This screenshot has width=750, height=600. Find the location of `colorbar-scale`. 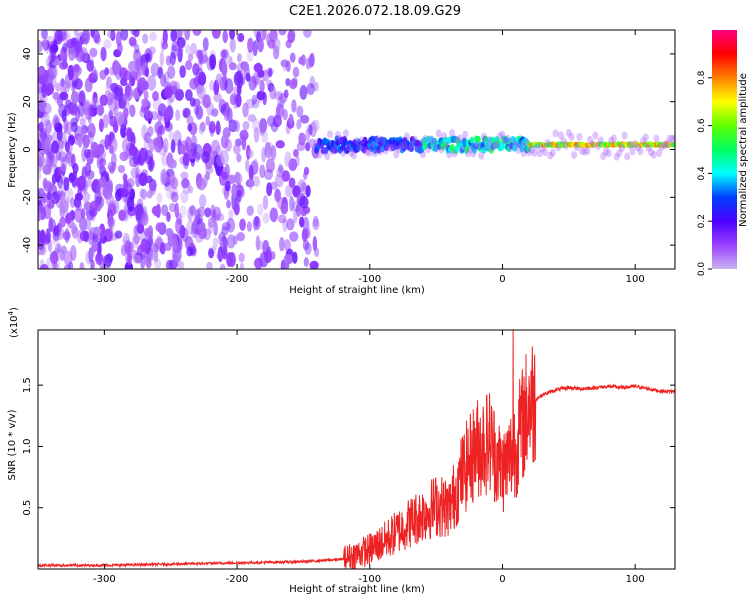

colorbar-scale is located at coordinates (724, 149).